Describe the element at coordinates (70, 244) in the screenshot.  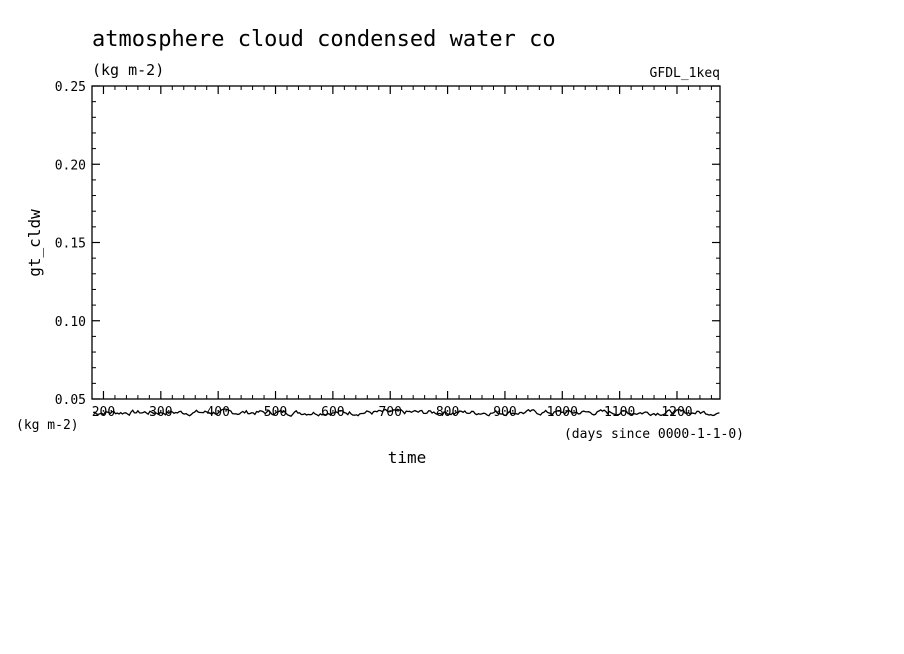
I see `y-tick-label: 0.15` at that location.